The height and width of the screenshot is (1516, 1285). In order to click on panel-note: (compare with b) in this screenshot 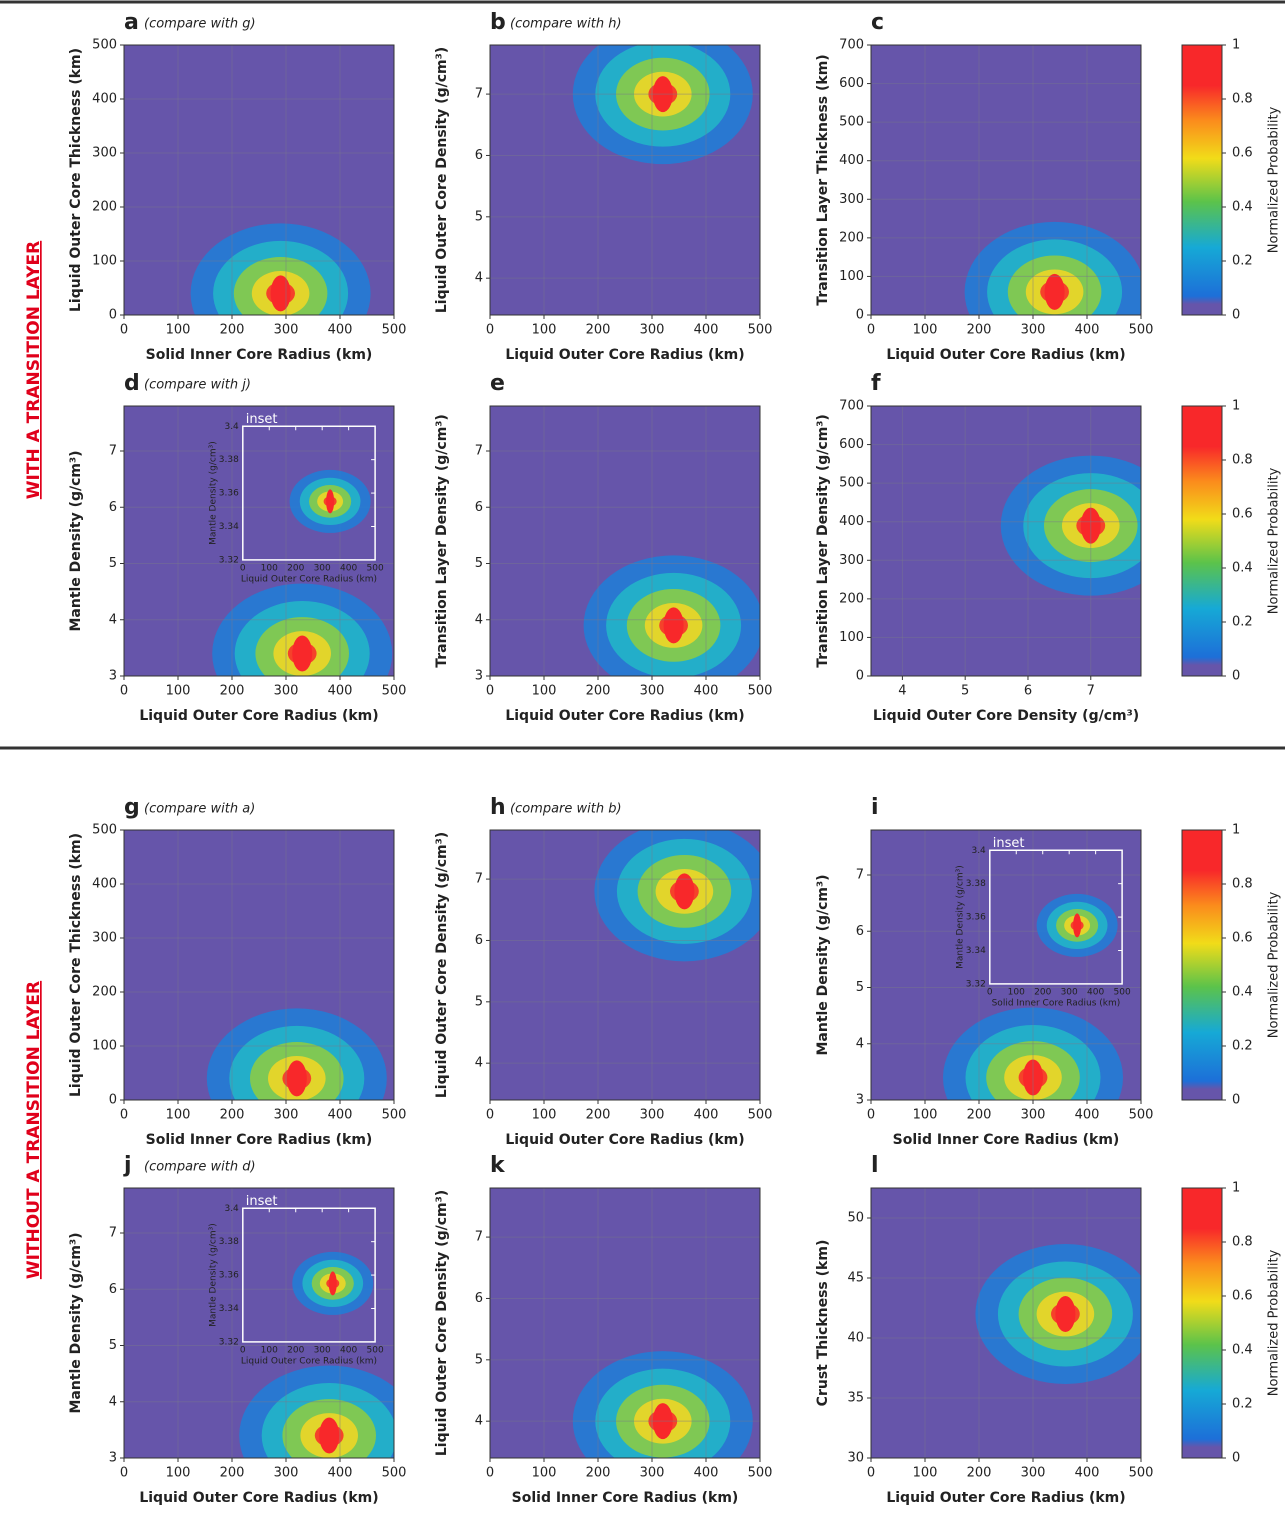, I will do `click(566, 809)`.